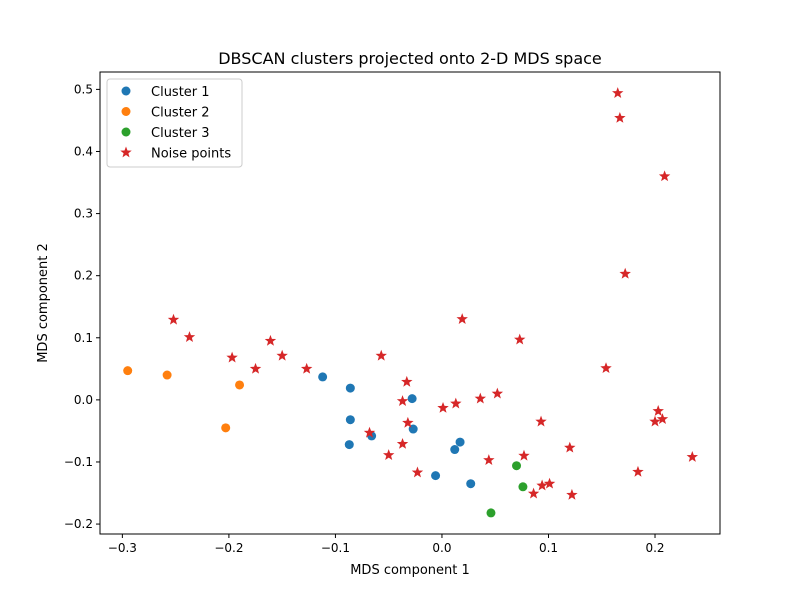 The height and width of the screenshot is (600, 800). I want to click on y-tick-label: 0.0, so click(83, 400).